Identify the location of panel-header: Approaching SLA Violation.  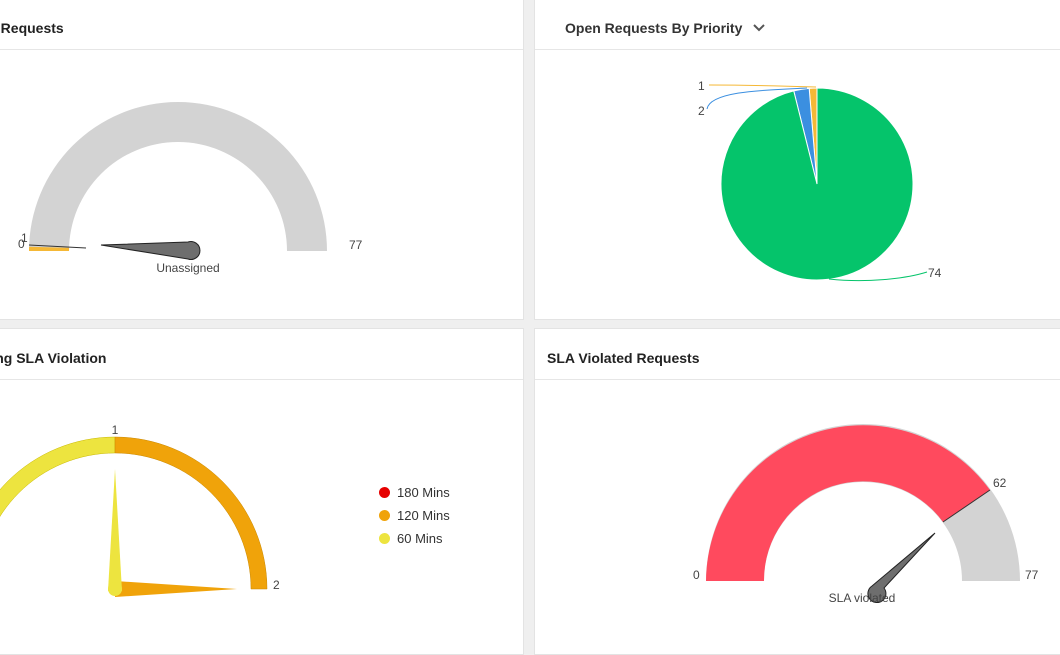
(261, 354).